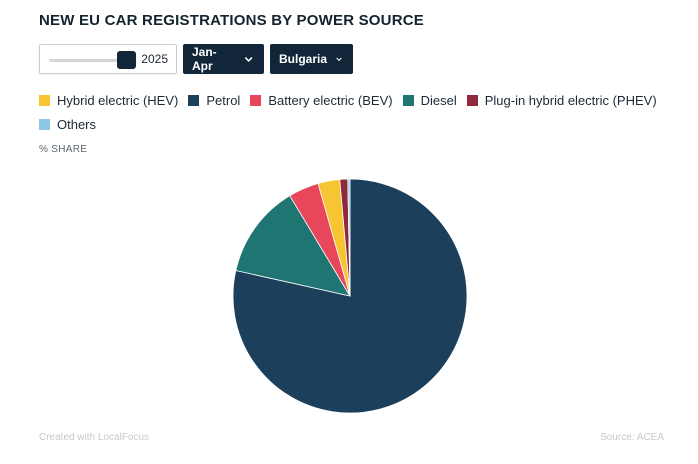 This screenshot has width=698, height=464. What do you see at coordinates (223, 100) in the screenshot?
I see `legend-label: Petrol` at bounding box center [223, 100].